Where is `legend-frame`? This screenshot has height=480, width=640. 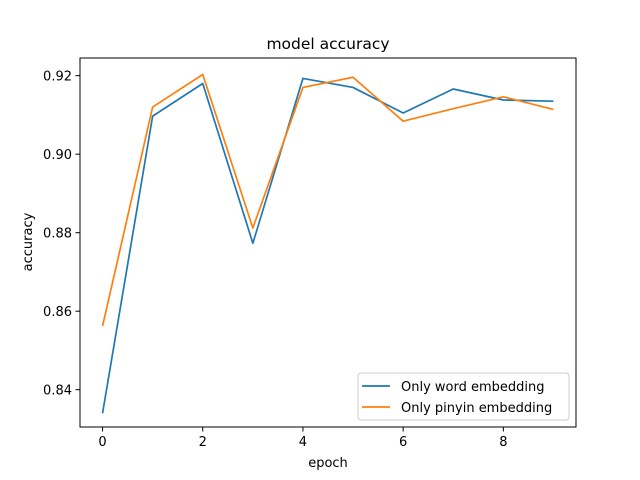 legend-frame is located at coordinates (463, 396).